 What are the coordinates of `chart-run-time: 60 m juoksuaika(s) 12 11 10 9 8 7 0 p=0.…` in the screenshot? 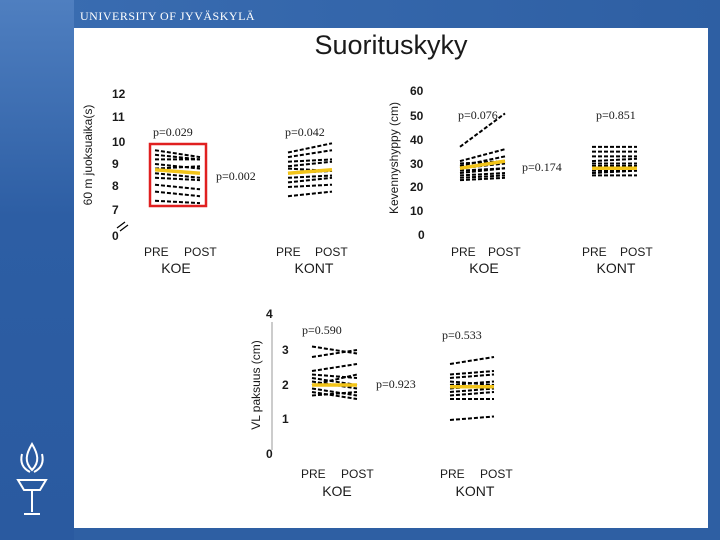 It's located at (214, 181).